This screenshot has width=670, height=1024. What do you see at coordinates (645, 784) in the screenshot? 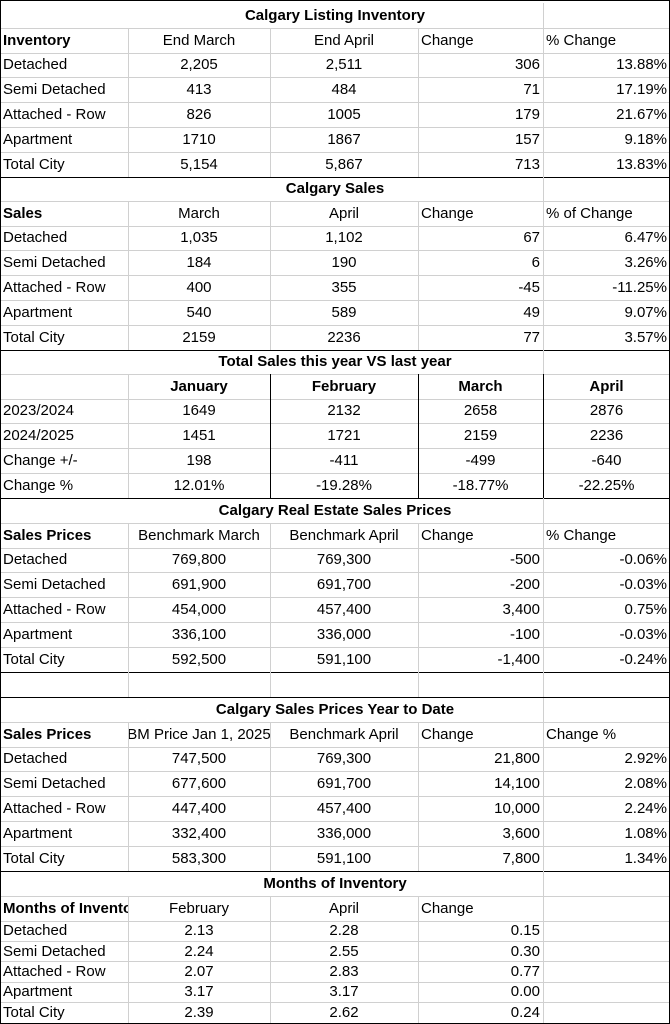
I see `table-cell: 2.08%` at bounding box center [645, 784].